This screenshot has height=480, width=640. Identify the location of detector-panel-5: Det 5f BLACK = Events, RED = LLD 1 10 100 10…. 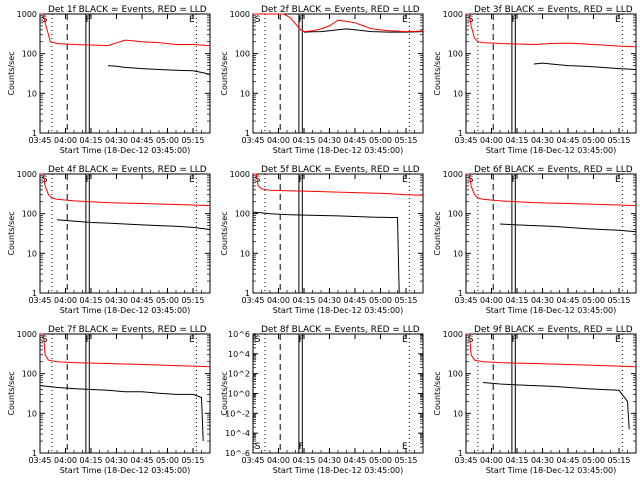
(322, 240).